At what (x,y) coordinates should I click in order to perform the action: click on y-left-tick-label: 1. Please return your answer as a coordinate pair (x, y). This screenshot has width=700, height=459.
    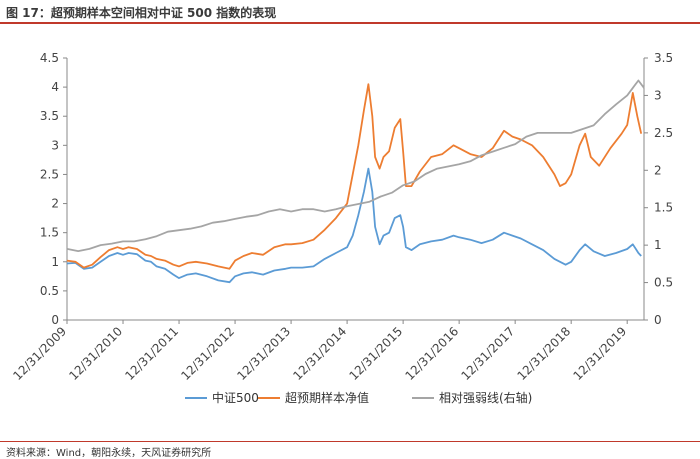
    Looking at the image, I should click on (55, 262).